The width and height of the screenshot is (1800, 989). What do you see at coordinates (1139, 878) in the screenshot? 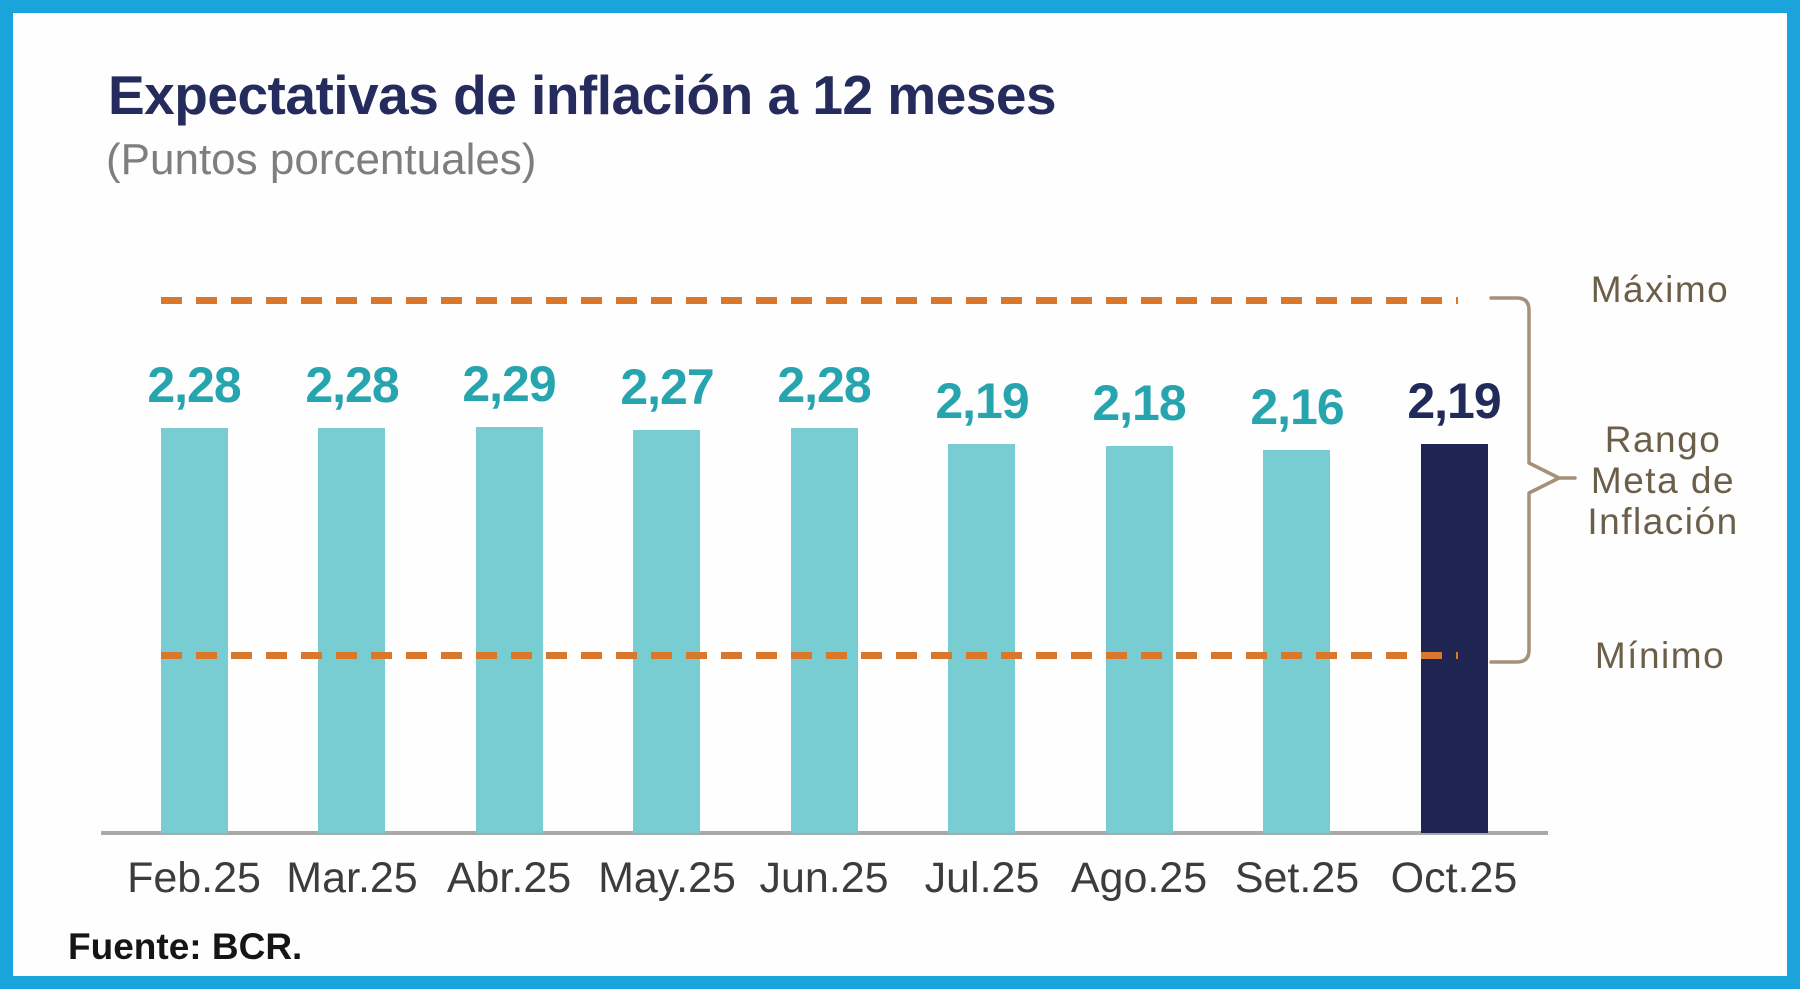
I see `x-axis-label-Ago.25: Ago.25` at bounding box center [1139, 878].